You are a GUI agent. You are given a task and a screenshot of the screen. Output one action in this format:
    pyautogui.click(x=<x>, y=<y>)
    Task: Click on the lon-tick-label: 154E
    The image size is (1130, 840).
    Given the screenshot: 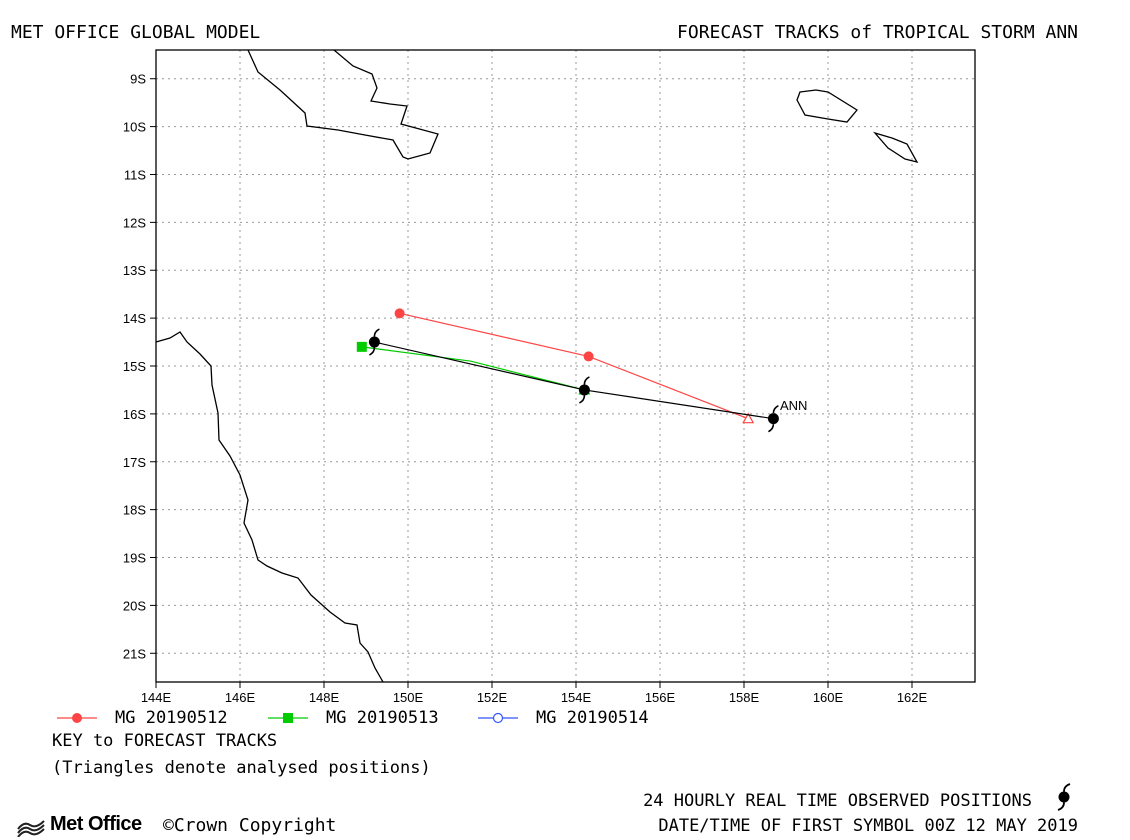 What is the action you would take?
    pyautogui.click(x=576, y=697)
    